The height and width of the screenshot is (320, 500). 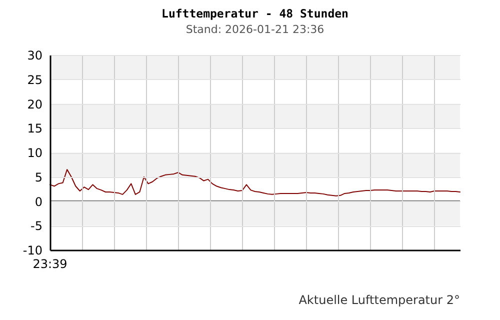 What do you see at coordinates (50, 264) in the screenshot?
I see `text: 23:39` at bounding box center [50, 264].